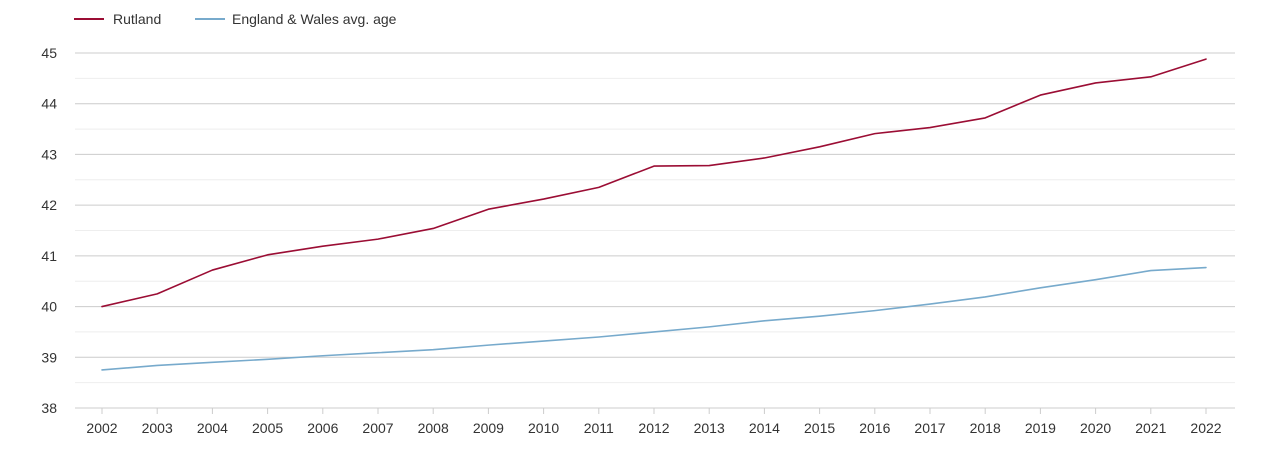 This screenshot has width=1270, height=450. What do you see at coordinates (1095, 428) in the screenshot?
I see `x-tick-label: 2020` at bounding box center [1095, 428].